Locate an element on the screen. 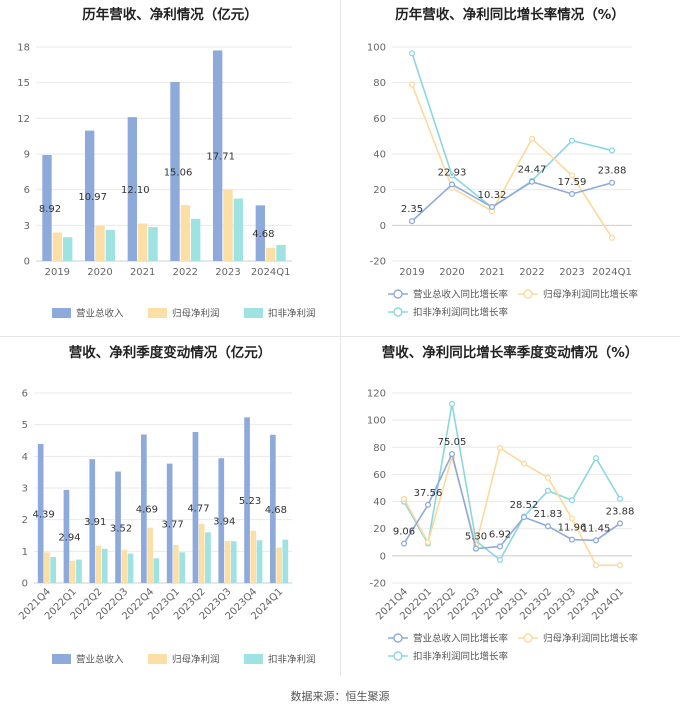 The image size is (680, 712). x-tick-label: 2019 is located at coordinates (57, 272).